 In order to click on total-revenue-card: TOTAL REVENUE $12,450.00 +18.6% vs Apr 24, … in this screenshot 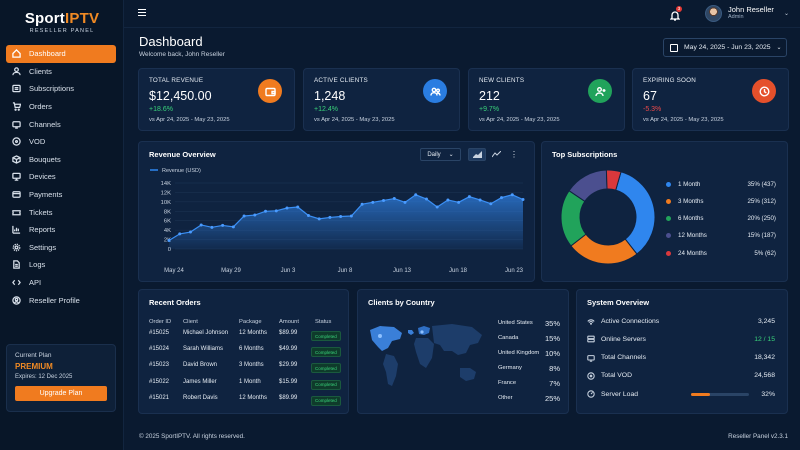, I will do `click(216, 99)`.